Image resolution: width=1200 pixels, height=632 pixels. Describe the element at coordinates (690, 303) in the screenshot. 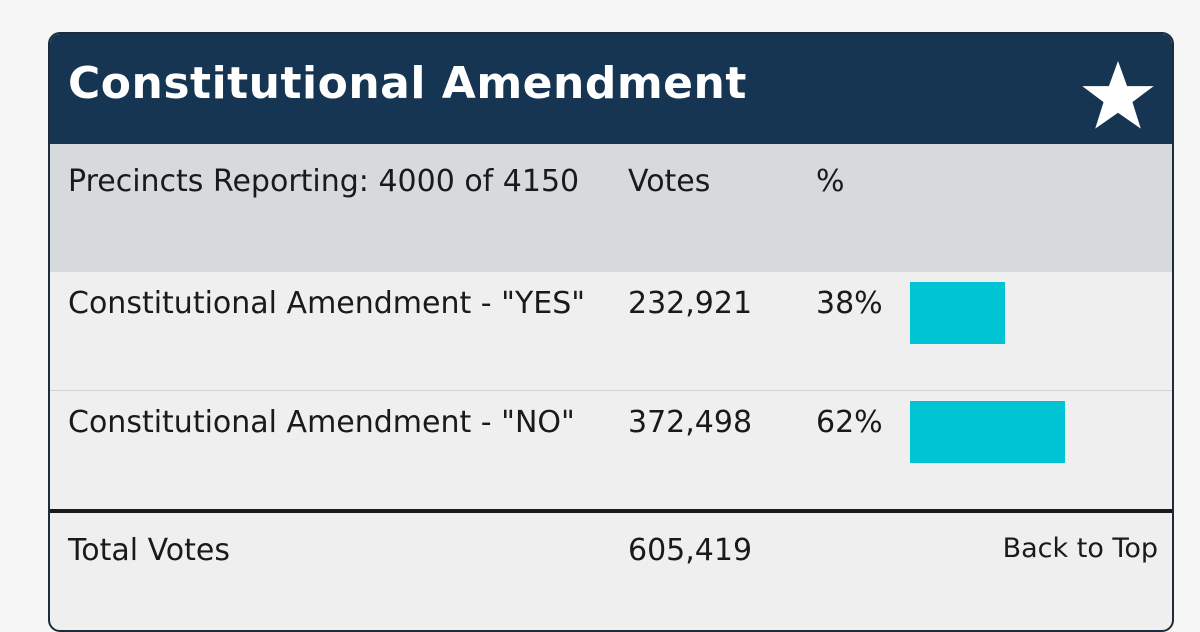

I see `choice-votes: 232,921` at that location.